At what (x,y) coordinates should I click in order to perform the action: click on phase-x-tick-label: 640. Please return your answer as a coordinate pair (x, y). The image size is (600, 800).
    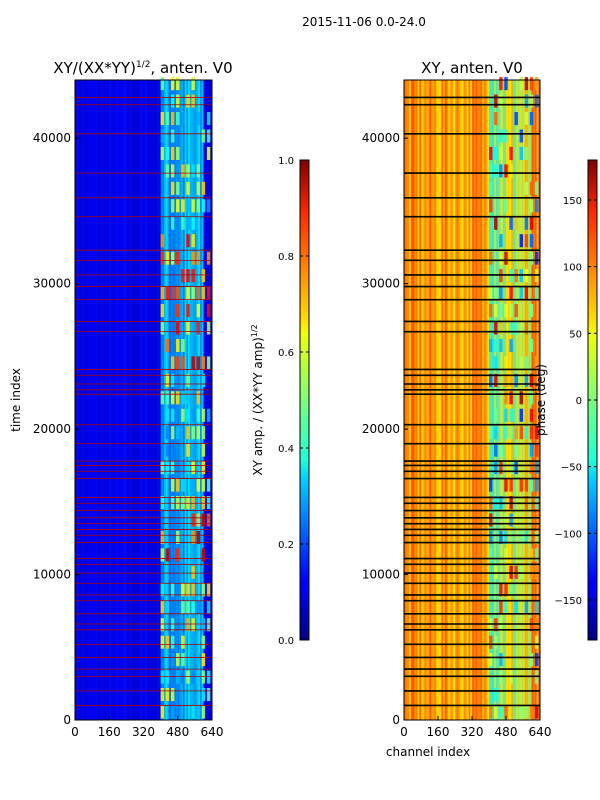
    Looking at the image, I should click on (540, 732).